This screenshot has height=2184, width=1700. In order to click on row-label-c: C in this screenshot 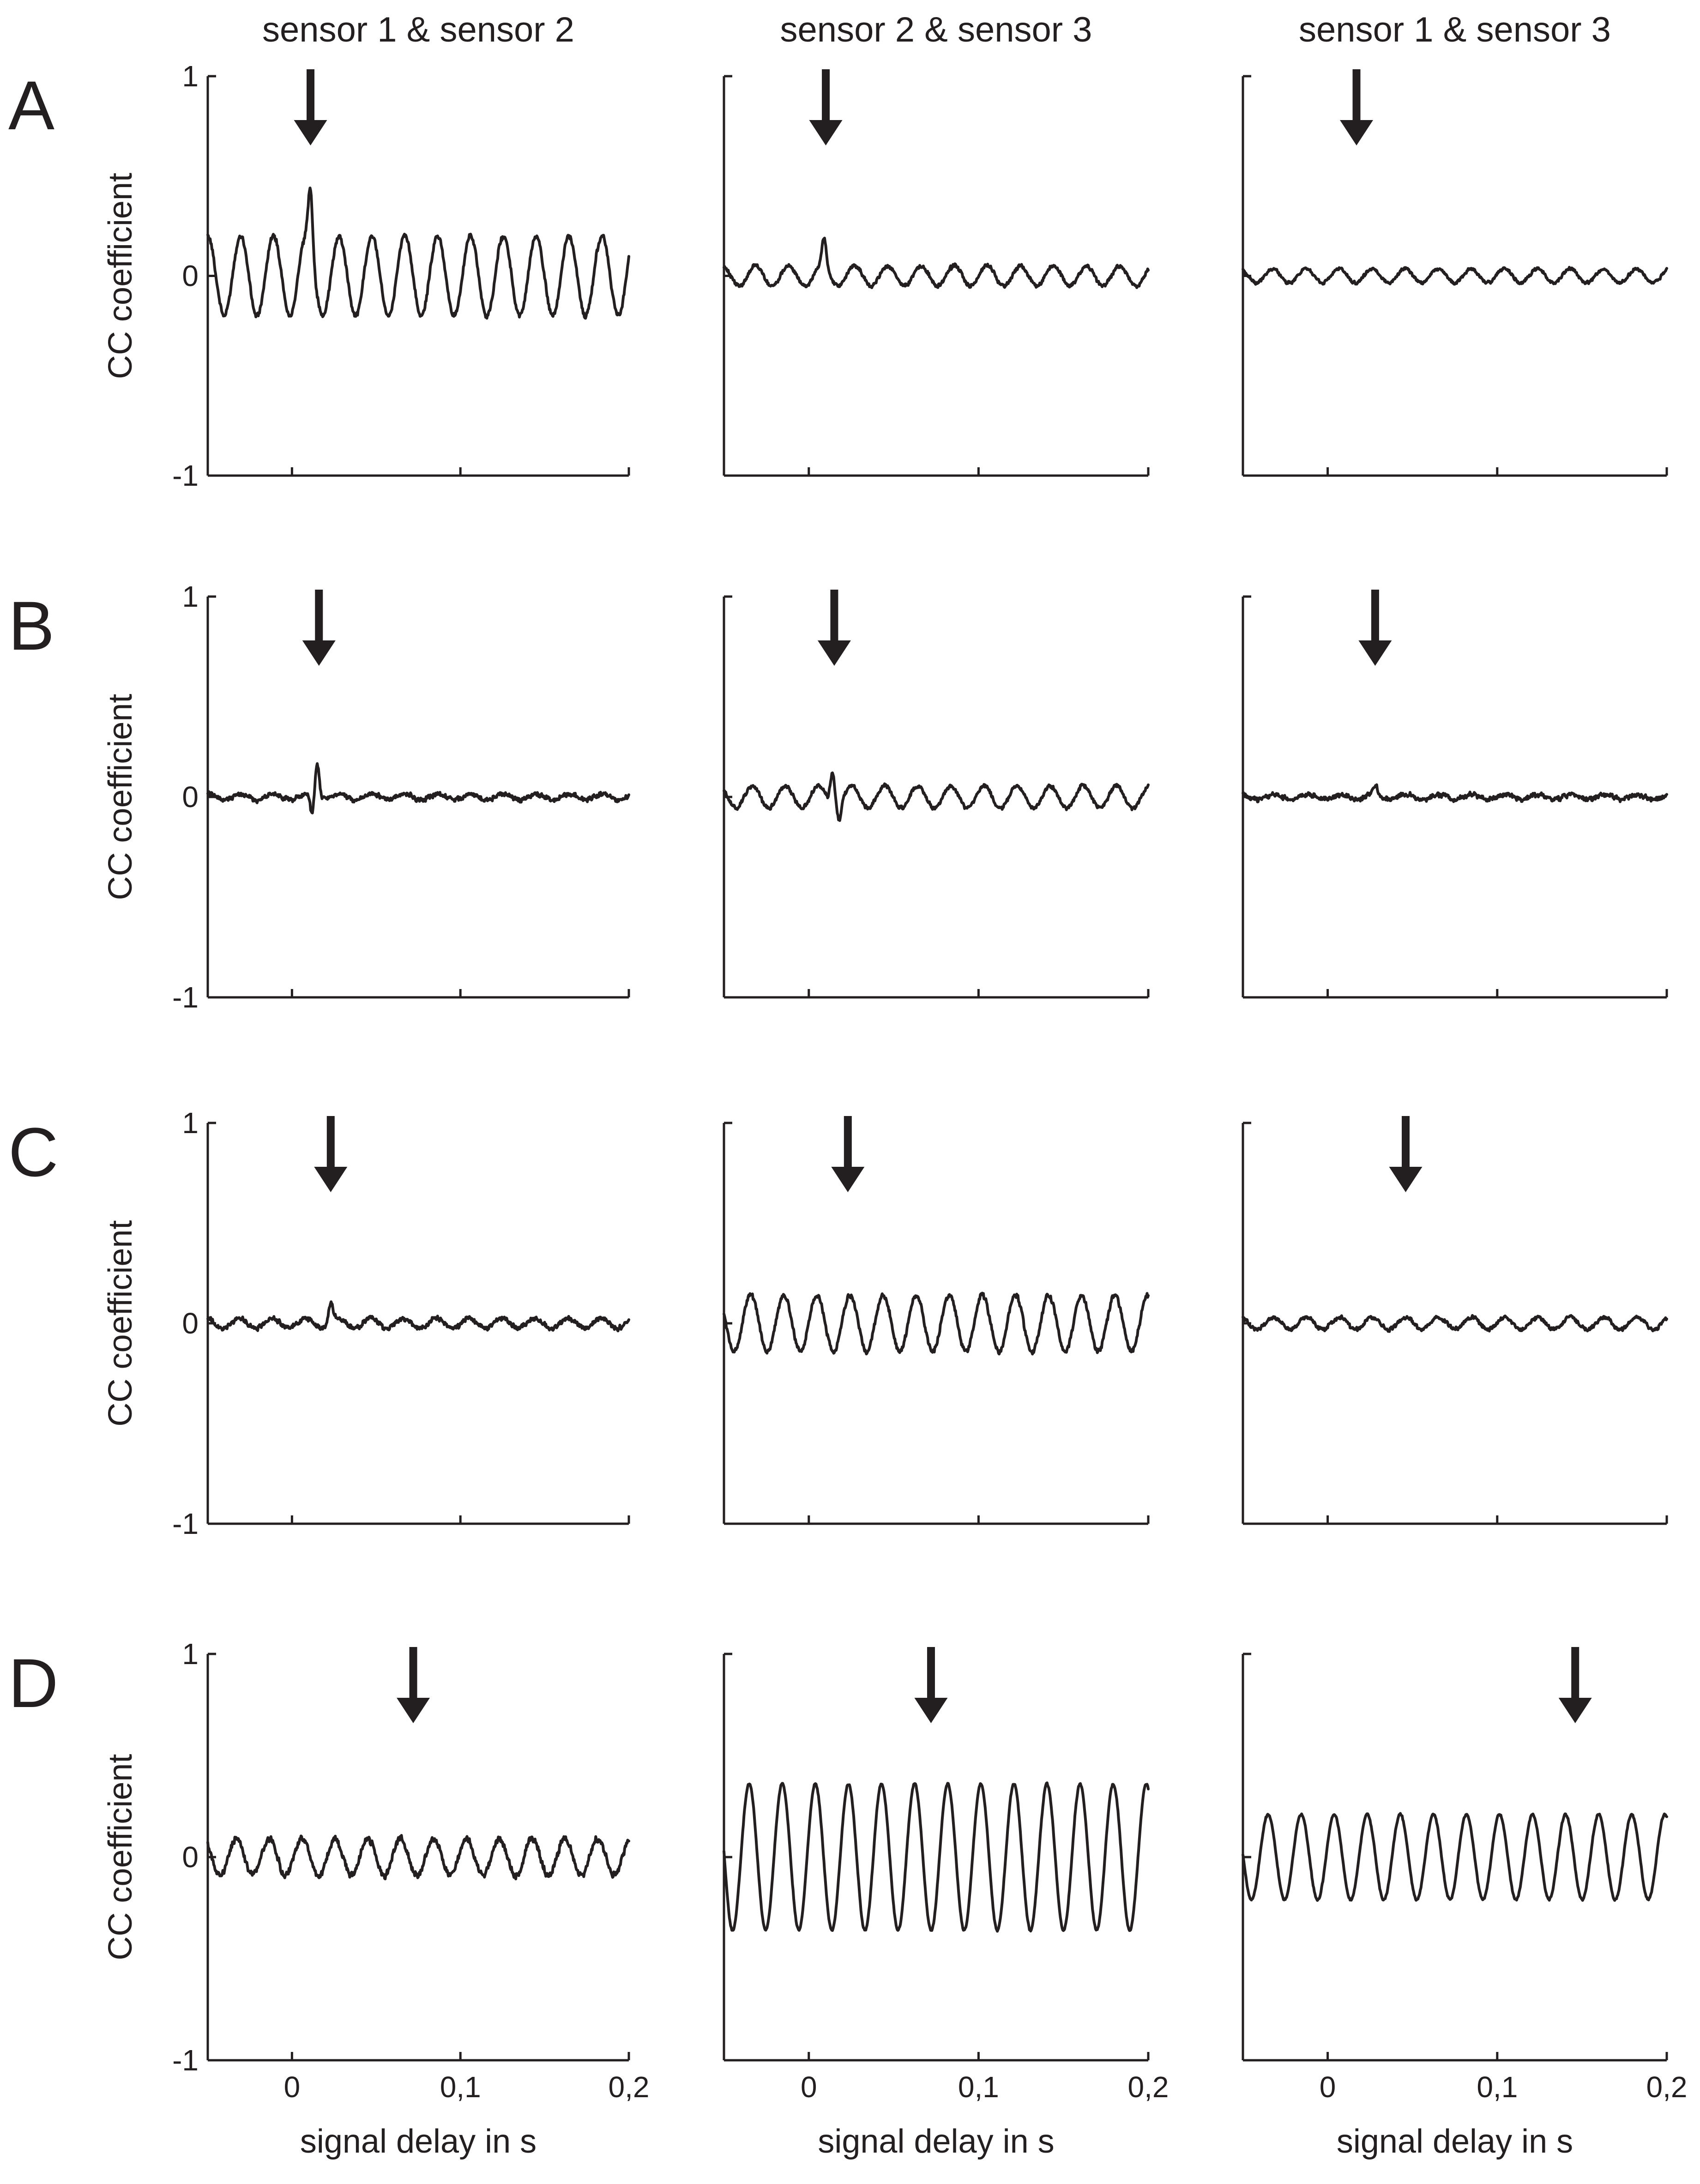, I will do `click(33, 1152)`.